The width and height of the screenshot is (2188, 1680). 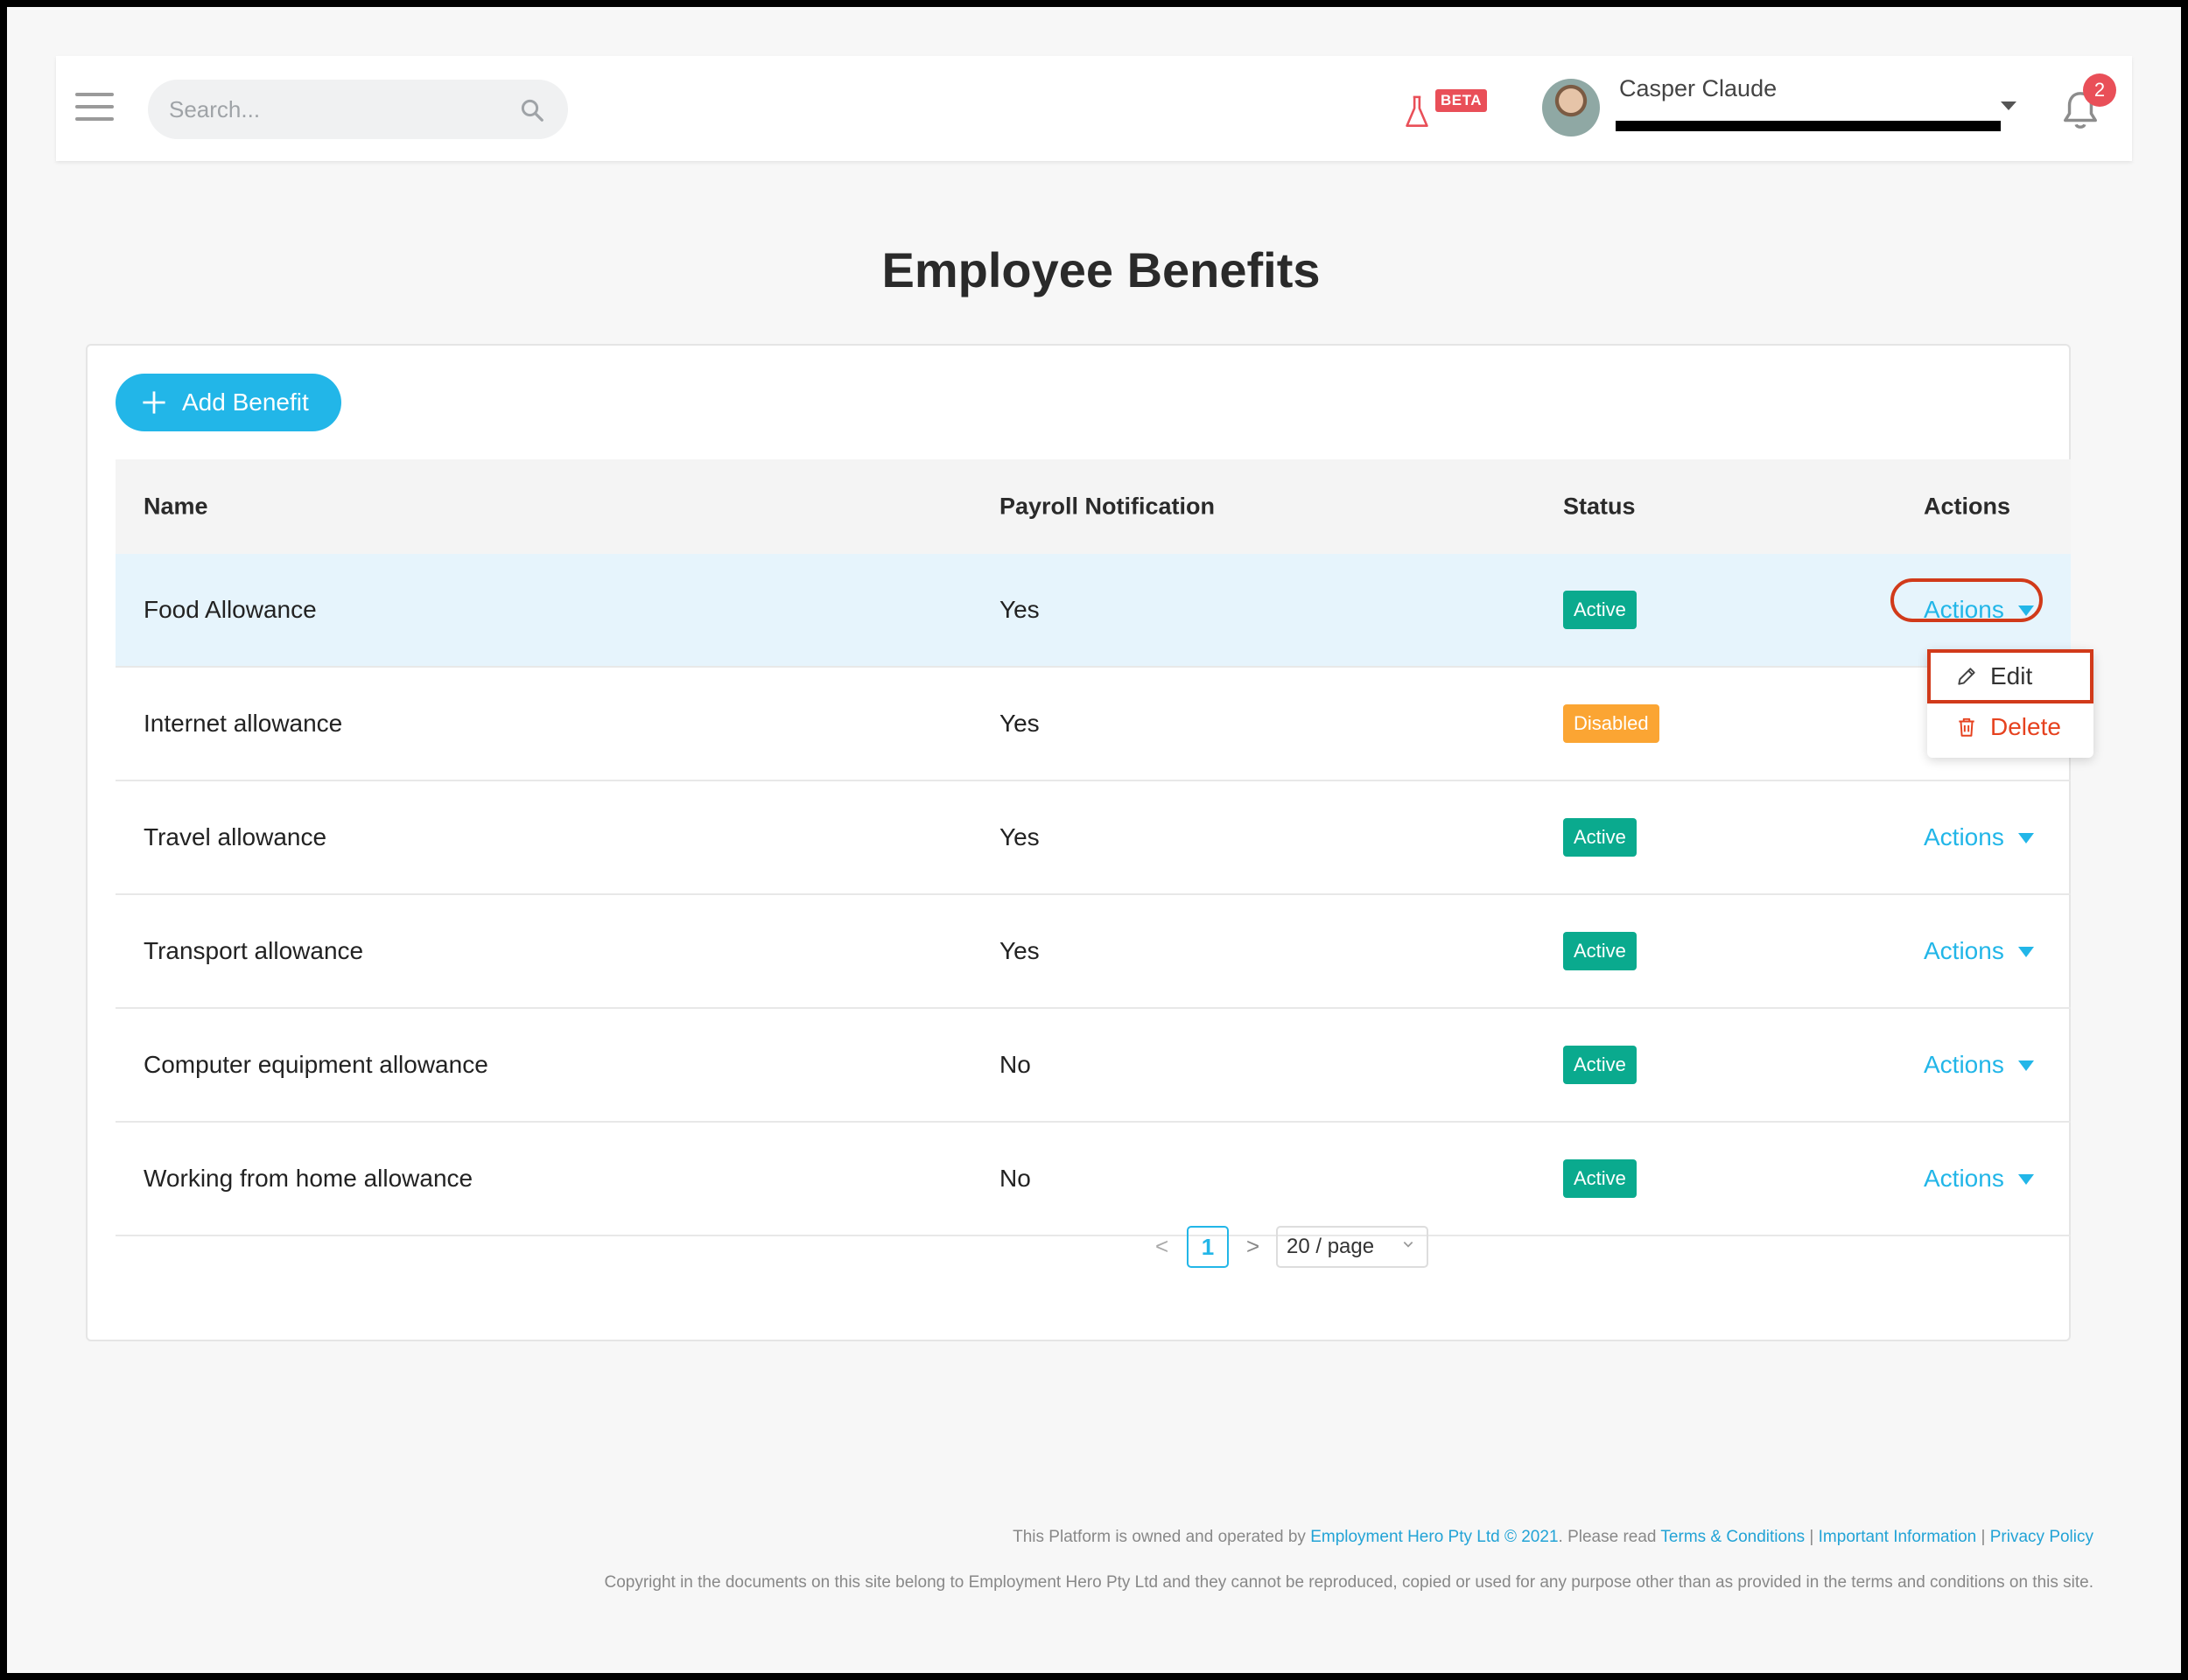 What do you see at coordinates (1571, 107) in the screenshot?
I see `avatar` at bounding box center [1571, 107].